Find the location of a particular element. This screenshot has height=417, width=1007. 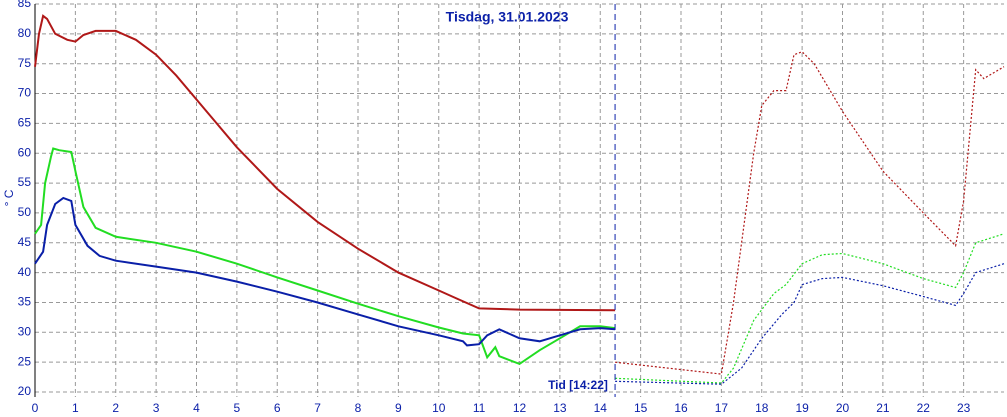

x-tick-label: 4 is located at coordinates (196, 408).